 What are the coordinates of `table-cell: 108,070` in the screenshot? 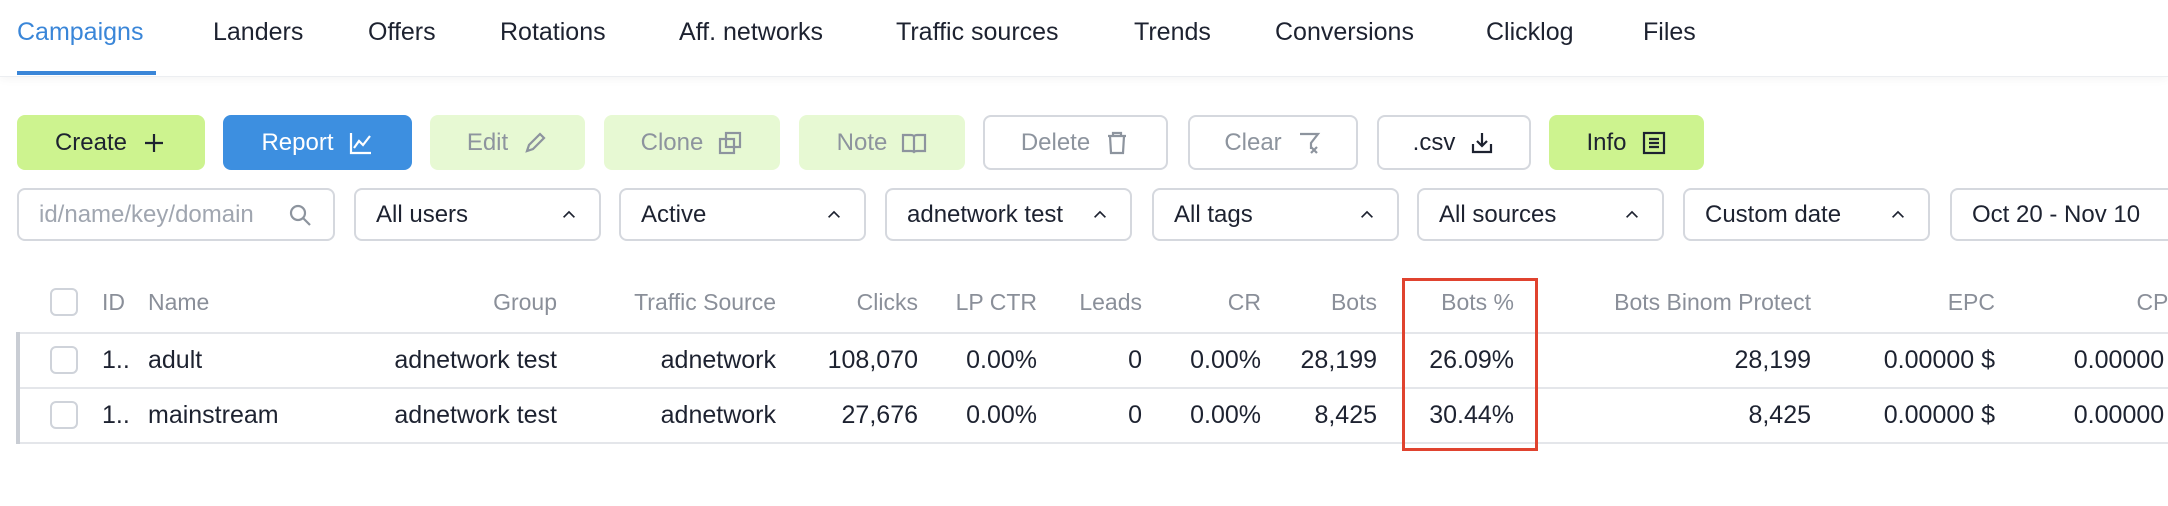 It's located at (872, 360).